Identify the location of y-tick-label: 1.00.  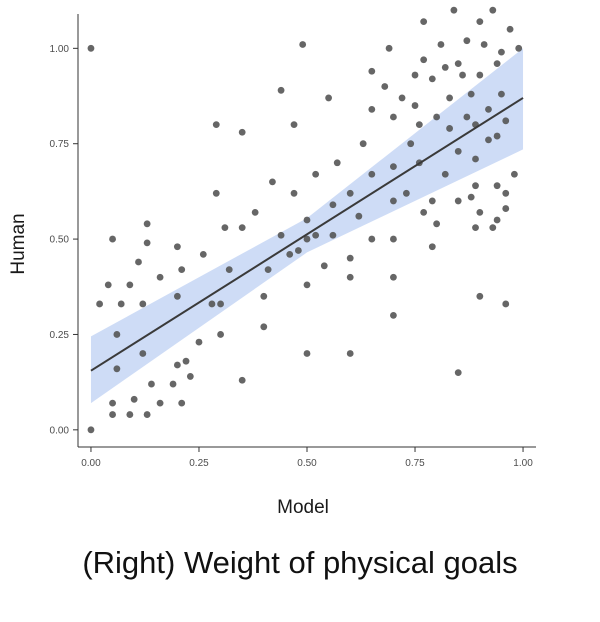
(60, 49).